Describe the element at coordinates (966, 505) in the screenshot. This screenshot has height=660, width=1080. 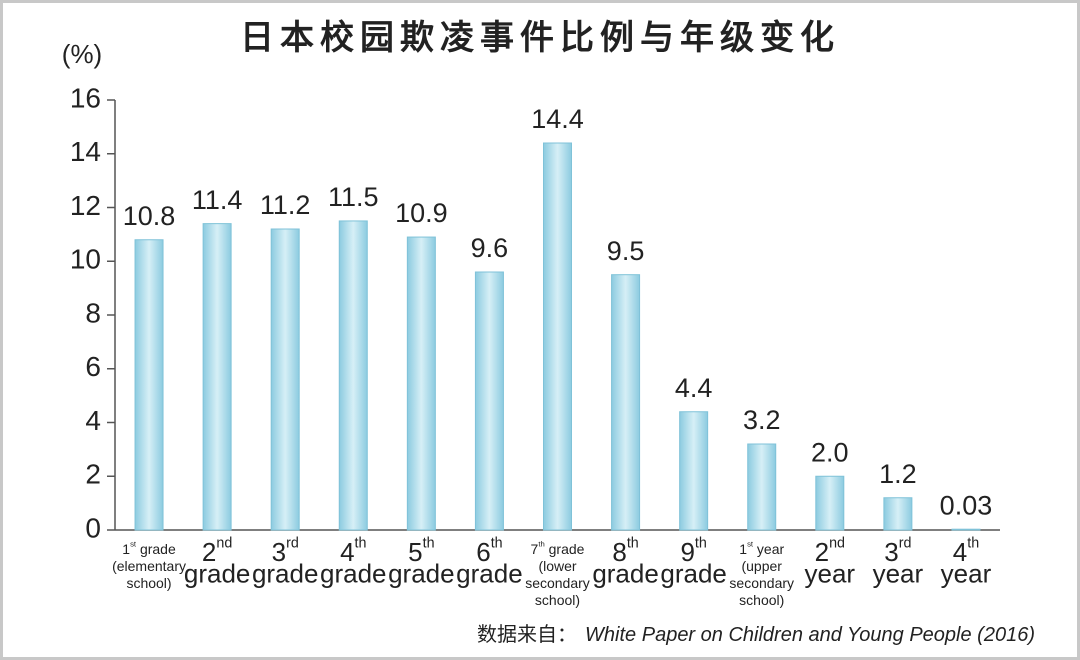
I see `value-label: 0.03` at that location.